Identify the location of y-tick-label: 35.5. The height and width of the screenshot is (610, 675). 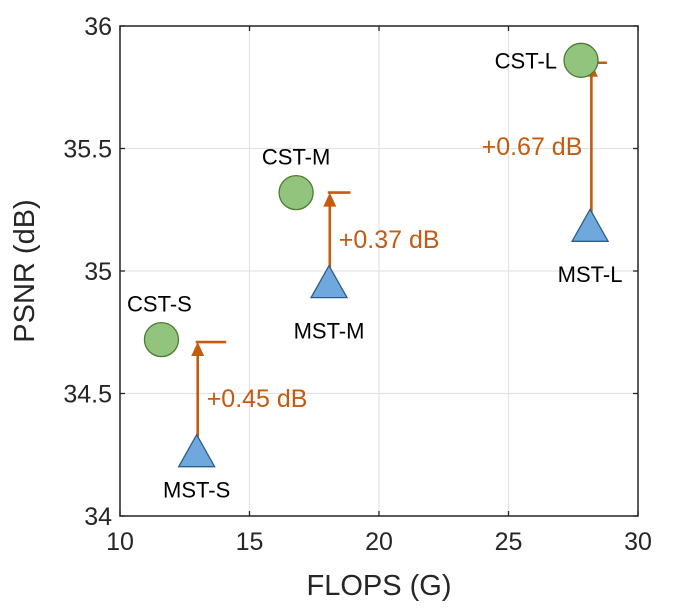
(87, 150).